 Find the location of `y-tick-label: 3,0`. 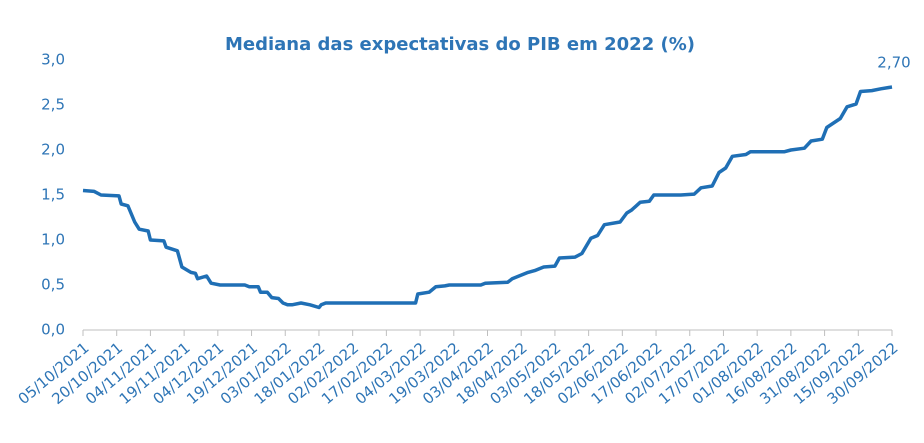

y-tick-label: 3,0 is located at coordinates (53, 60).